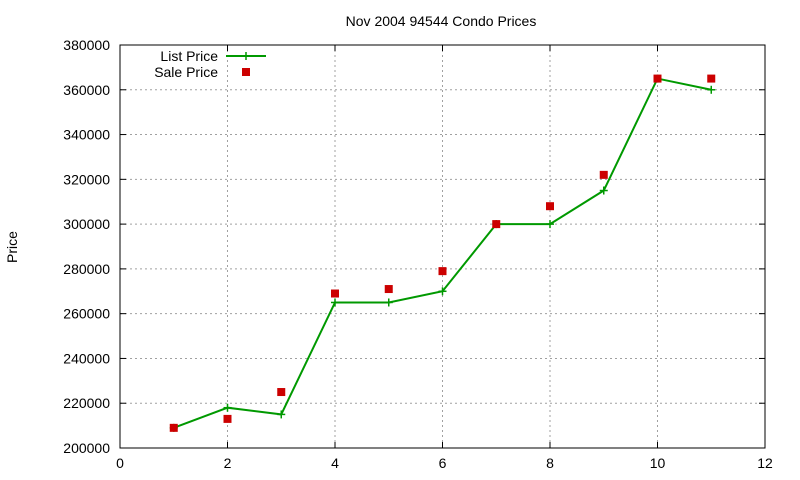 Image resolution: width=800 pixels, height=480 pixels. What do you see at coordinates (335, 463) in the screenshot?
I see `x-tick-label: 4` at bounding box center [335, 463].